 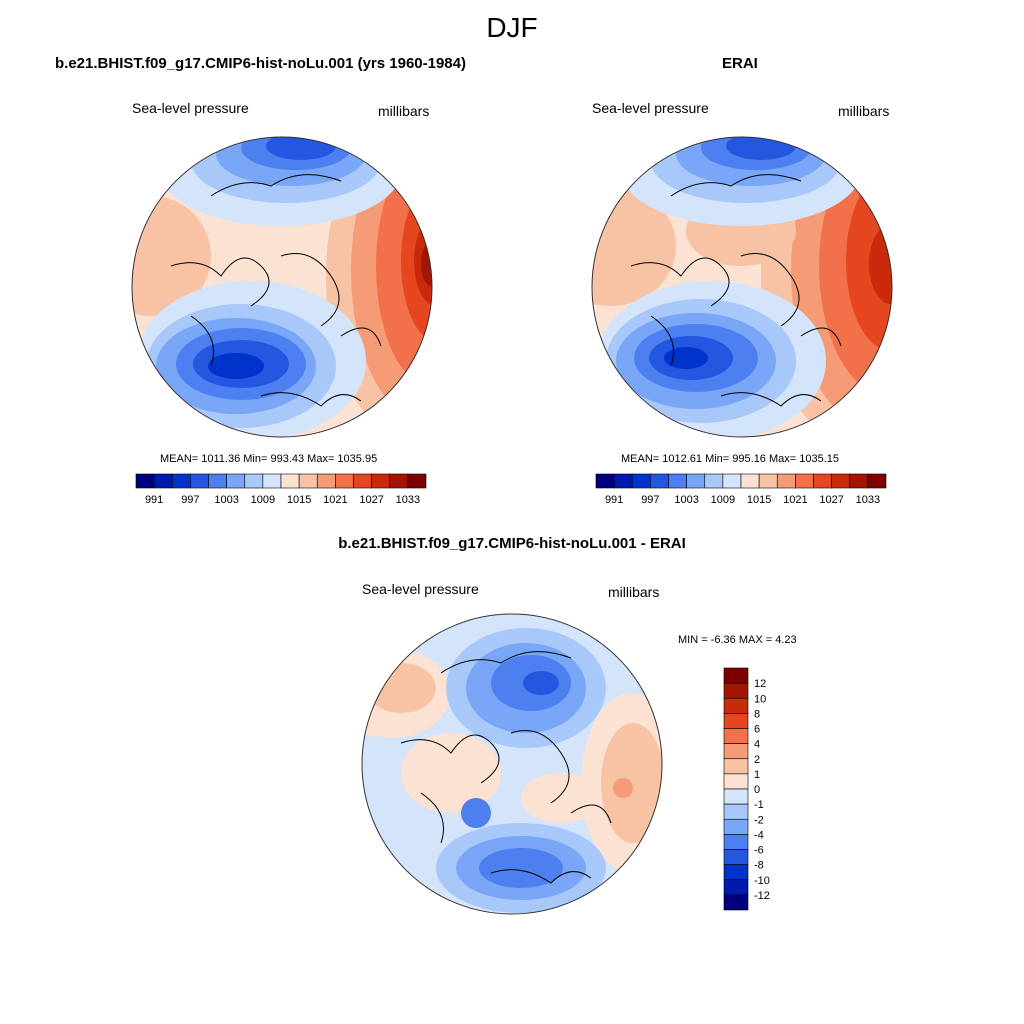 What do you see at coordinates (263, 500) in the screenshot?
I see `model-colorbar-label: 1009` at bounding box center [263, 500].